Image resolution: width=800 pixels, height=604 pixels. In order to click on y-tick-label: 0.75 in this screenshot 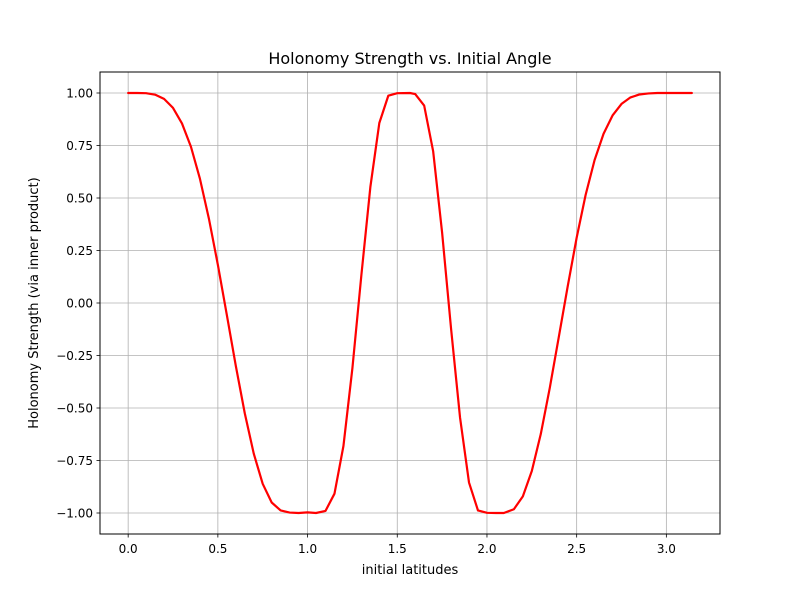, I will do `click(79, 146)`.